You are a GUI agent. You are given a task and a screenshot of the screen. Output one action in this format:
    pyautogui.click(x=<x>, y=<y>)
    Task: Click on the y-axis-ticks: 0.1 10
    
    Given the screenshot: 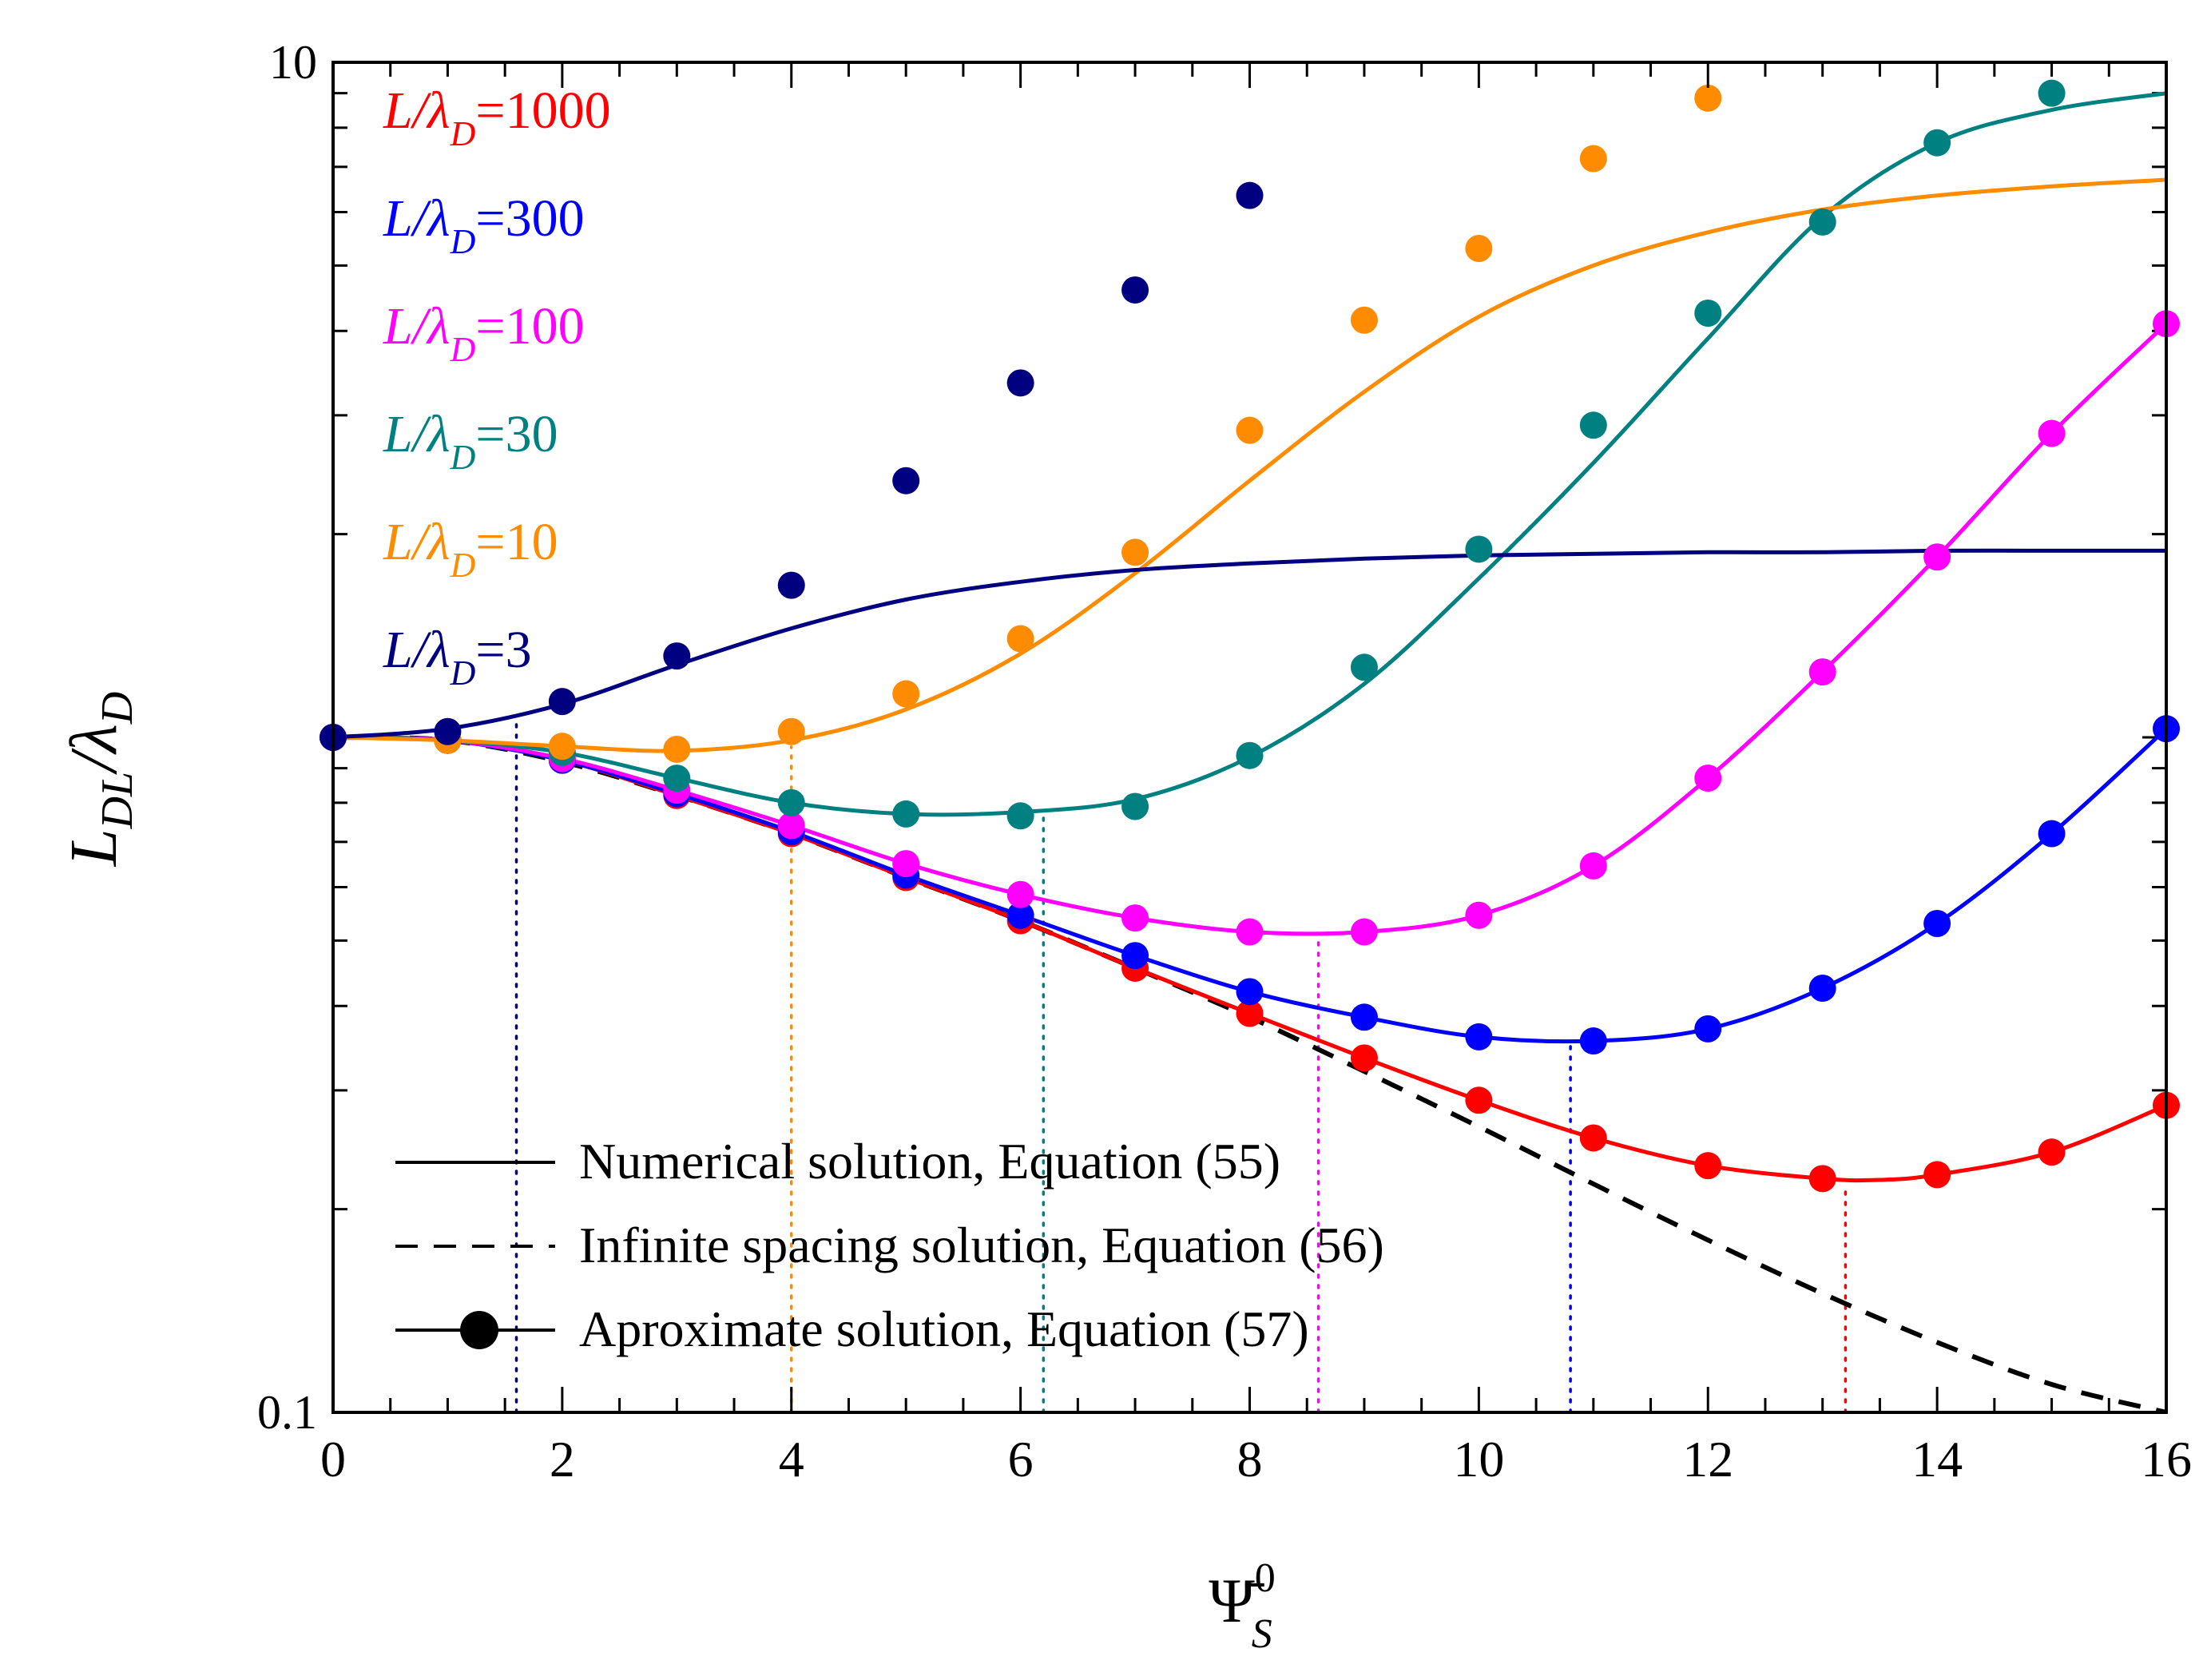 What is the action you would take?
    pyautogui.click(x=287, y=737)
    